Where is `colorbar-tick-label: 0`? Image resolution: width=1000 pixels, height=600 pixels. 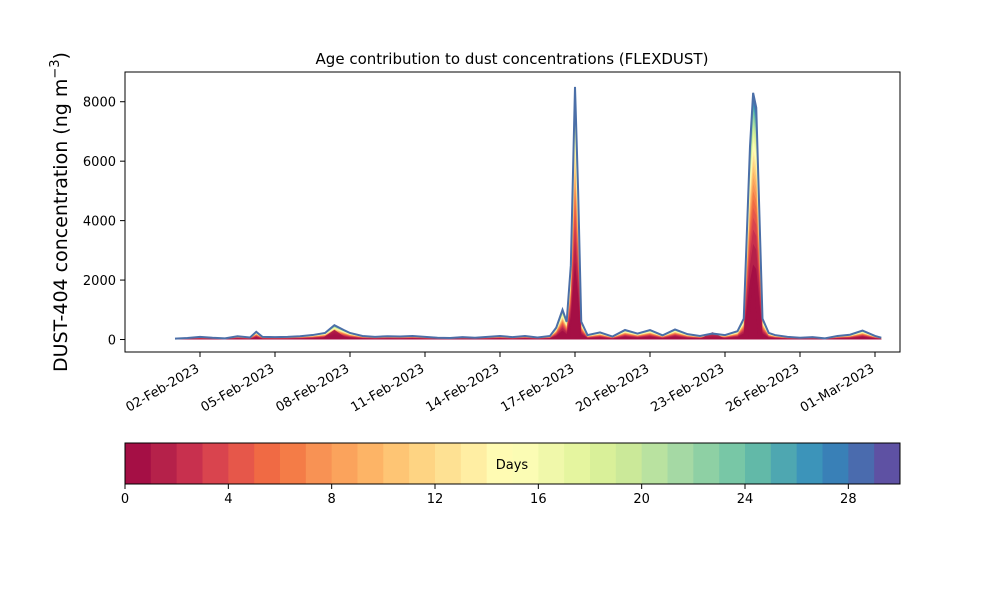 colorbar-tick-label: 0 is located at coordinates (125, 499).